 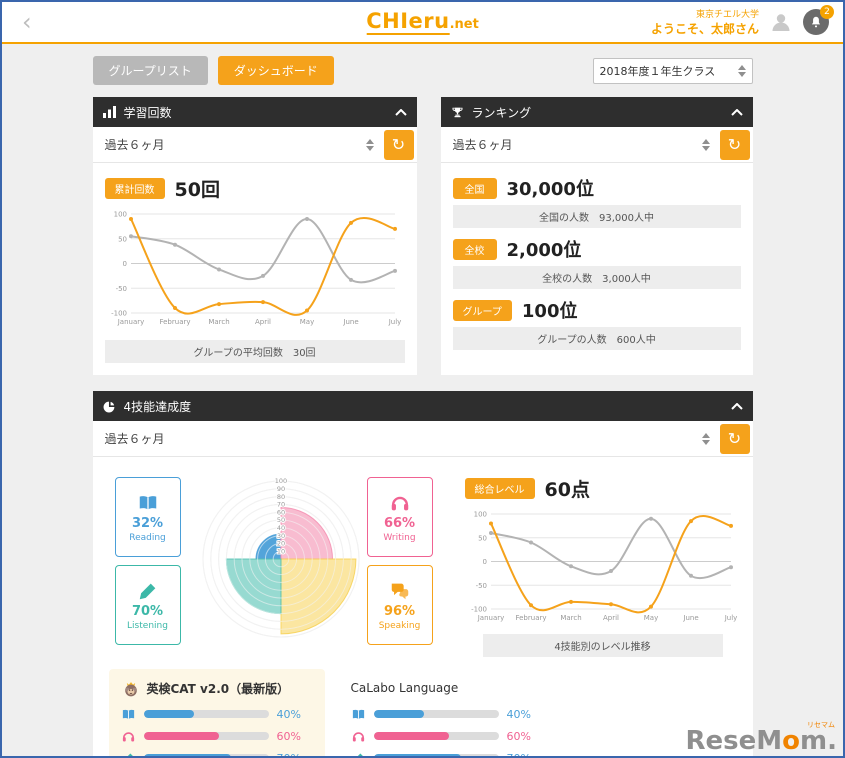 I want to click on svg-text: January, so click(x=490, y=618).